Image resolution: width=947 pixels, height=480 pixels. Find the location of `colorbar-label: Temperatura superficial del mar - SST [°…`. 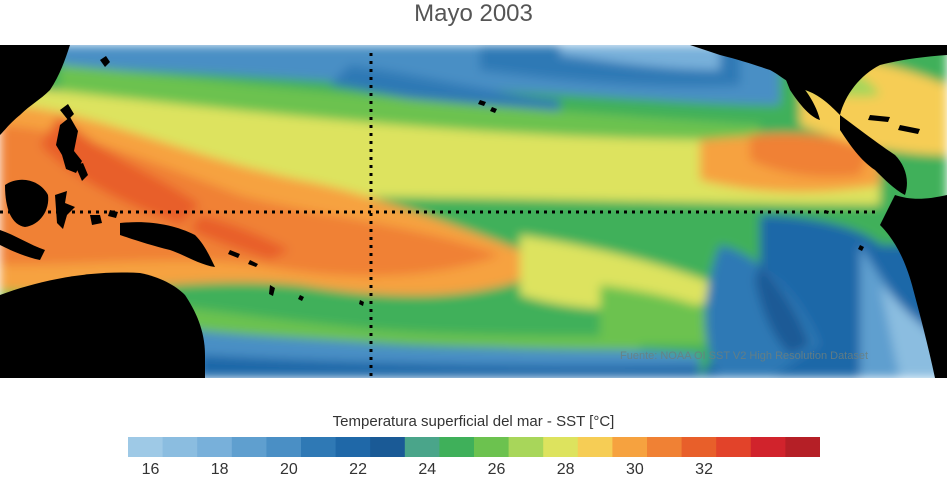

colorbar-label: Temperatura superficial del mar - SST [°… is located at coordinates (473, 421).